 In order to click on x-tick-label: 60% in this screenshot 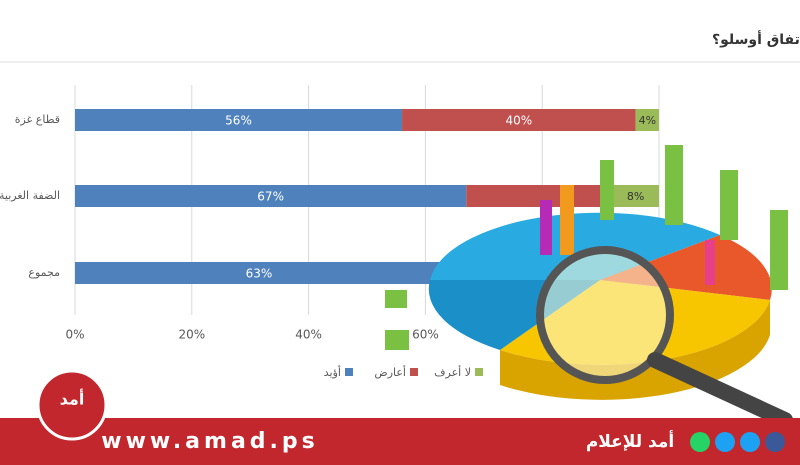, I will do `click(425, 335)`.